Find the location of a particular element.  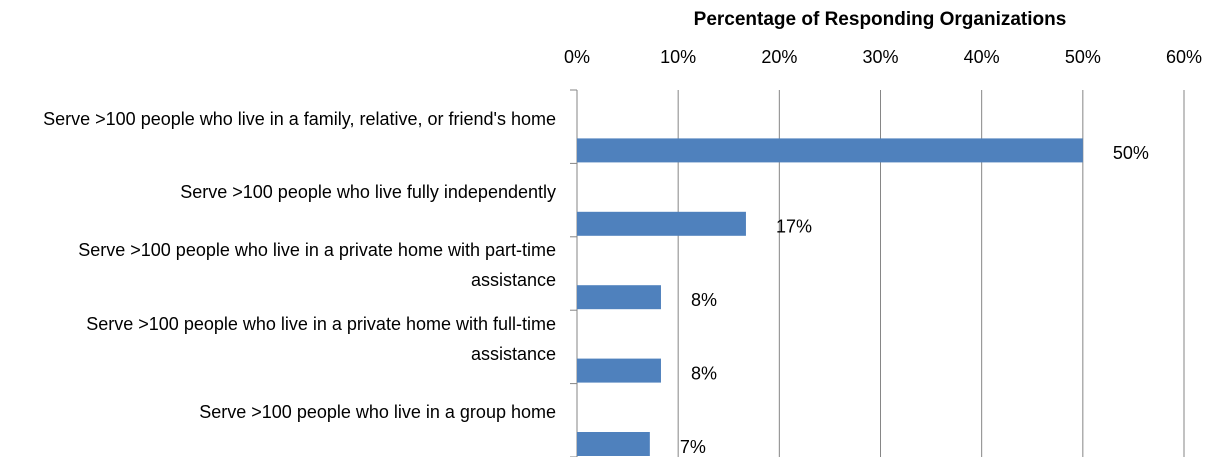

x-tick-label: 10% is located at coordinates (678, 57).